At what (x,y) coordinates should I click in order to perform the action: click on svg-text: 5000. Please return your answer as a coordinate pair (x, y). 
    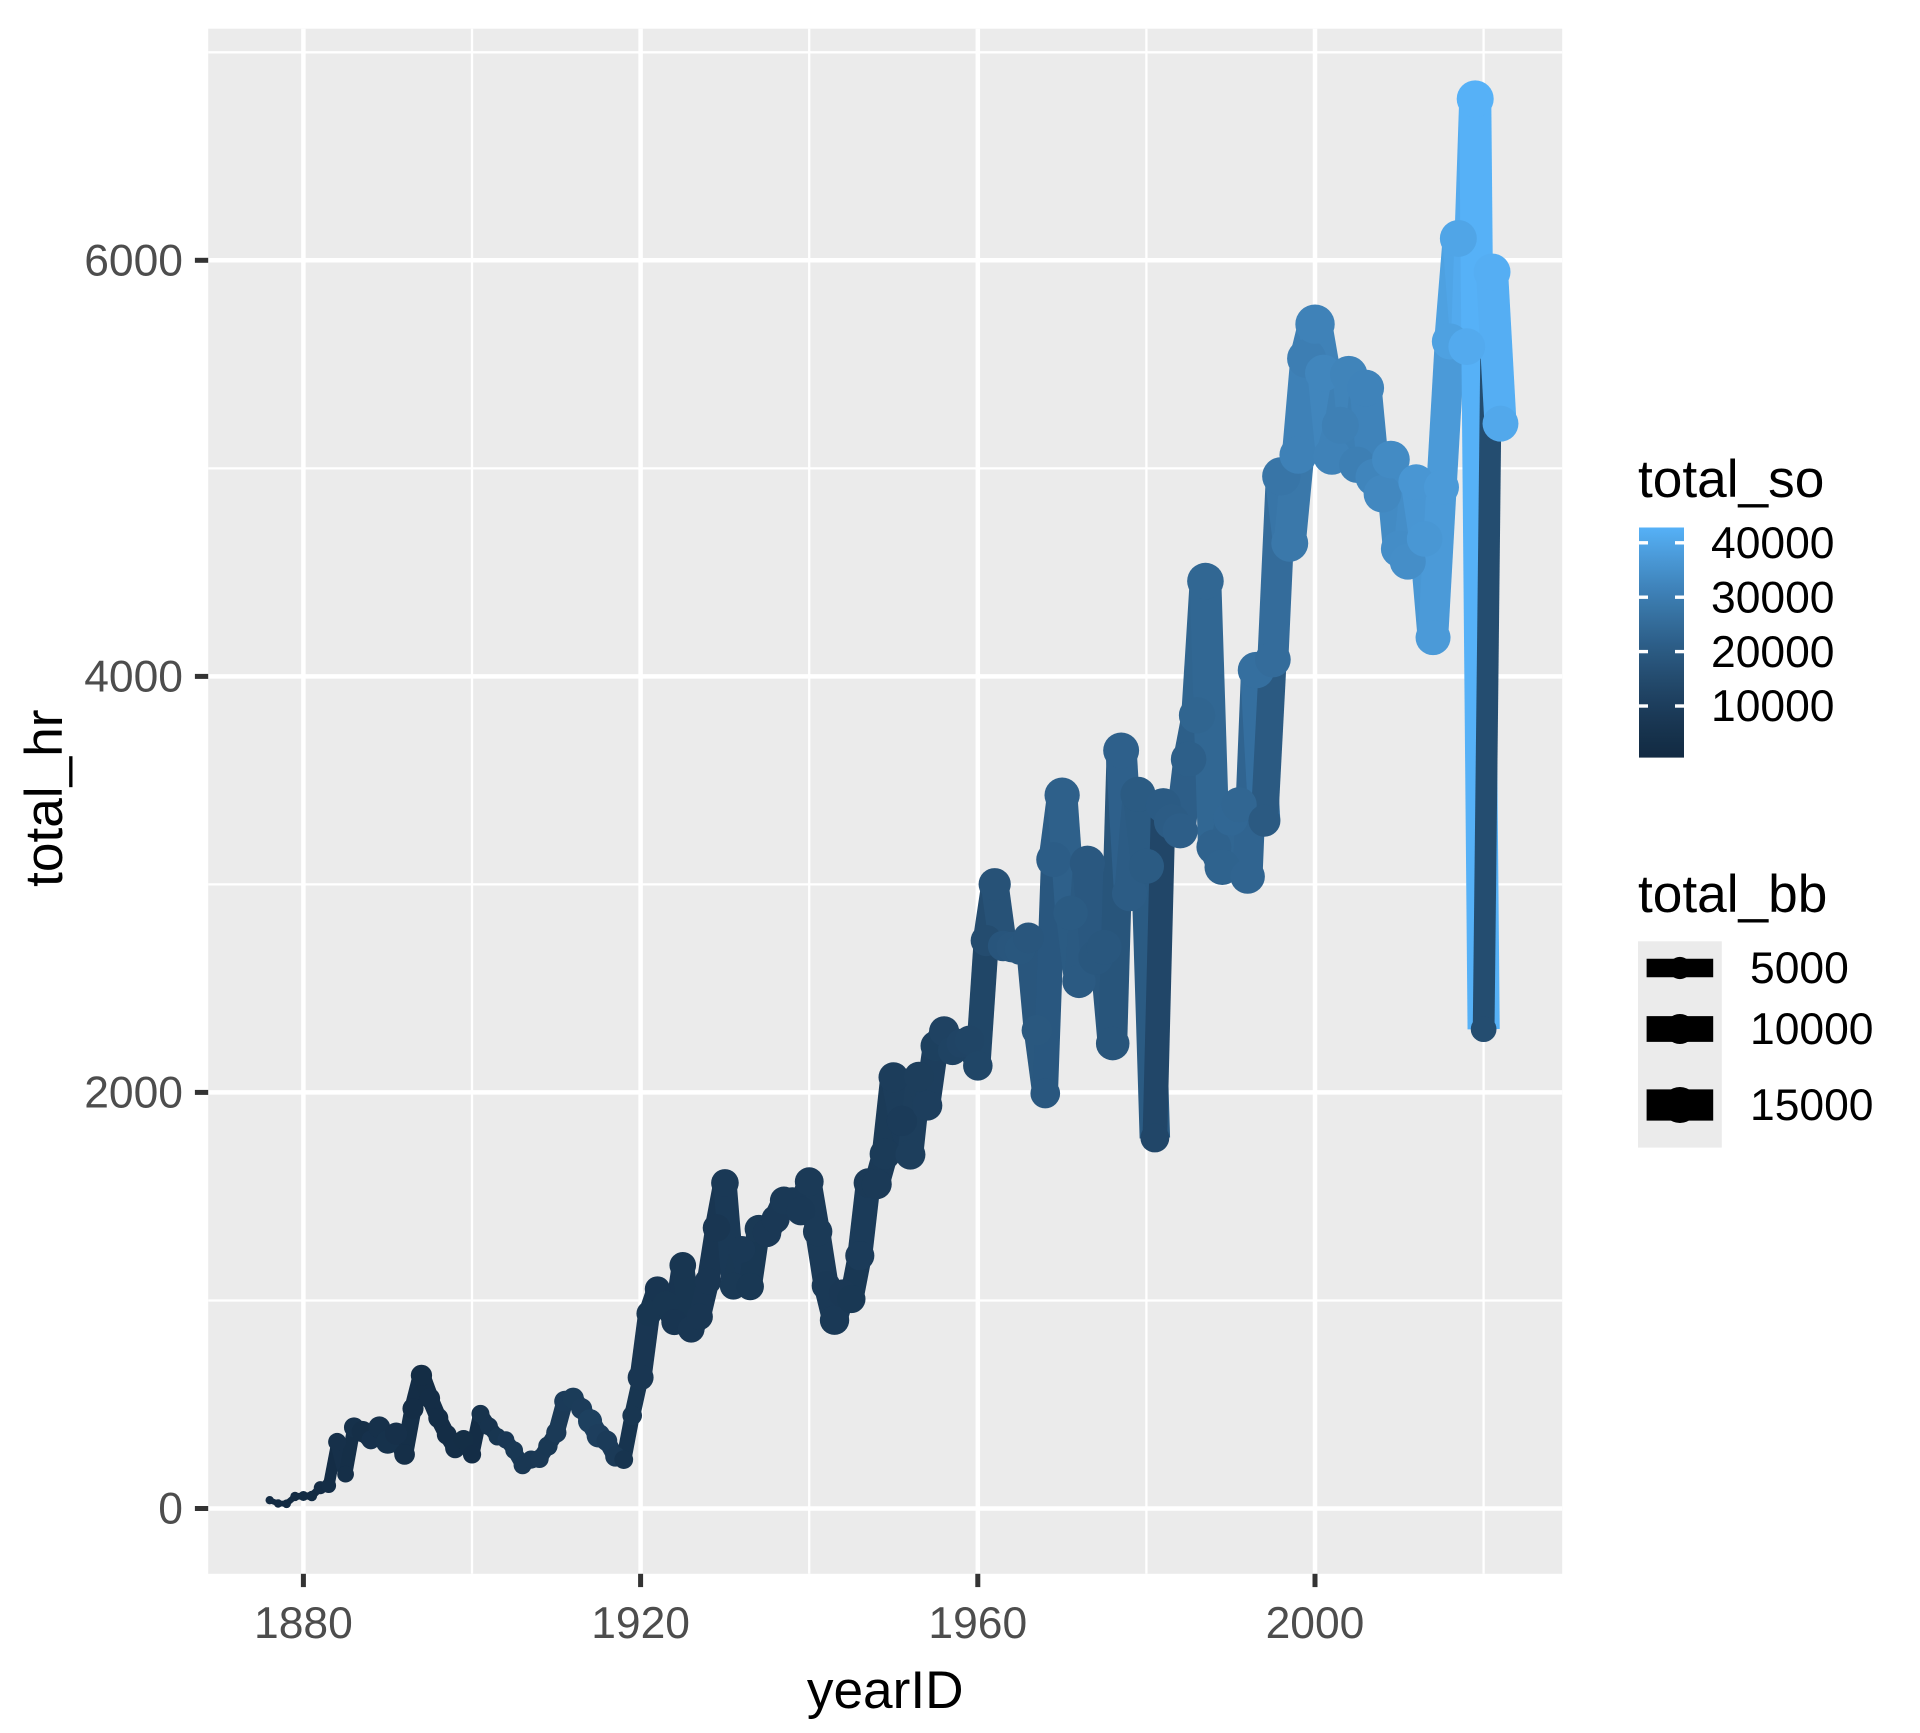
    Looking at the image, I should click on (1799, 968).